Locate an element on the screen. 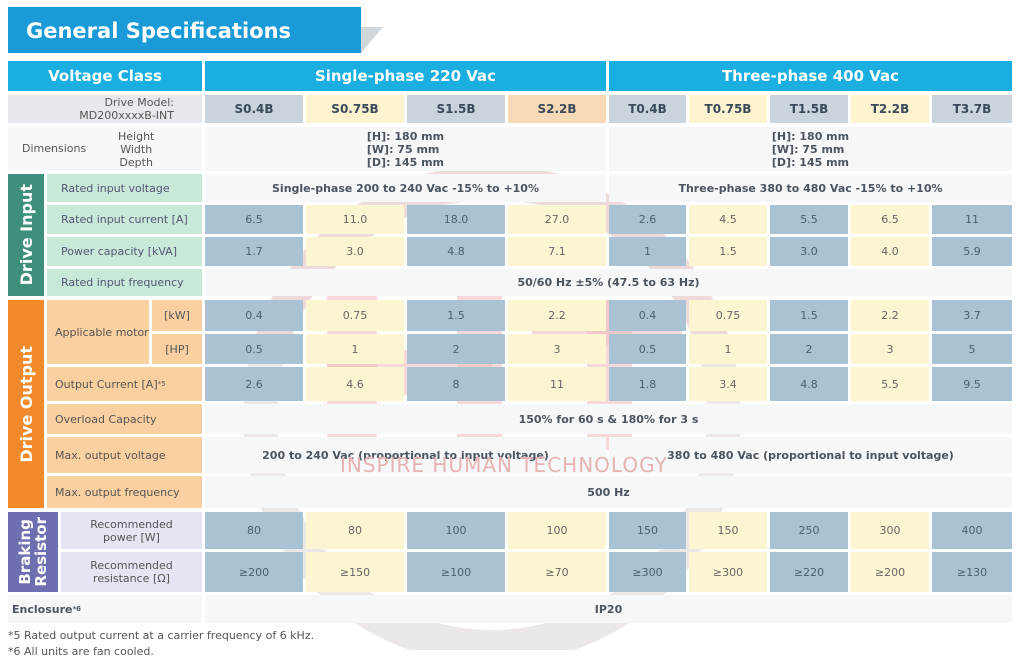  recommended-resistance-label-line1: Recommended is located at coordinates (131, 565).